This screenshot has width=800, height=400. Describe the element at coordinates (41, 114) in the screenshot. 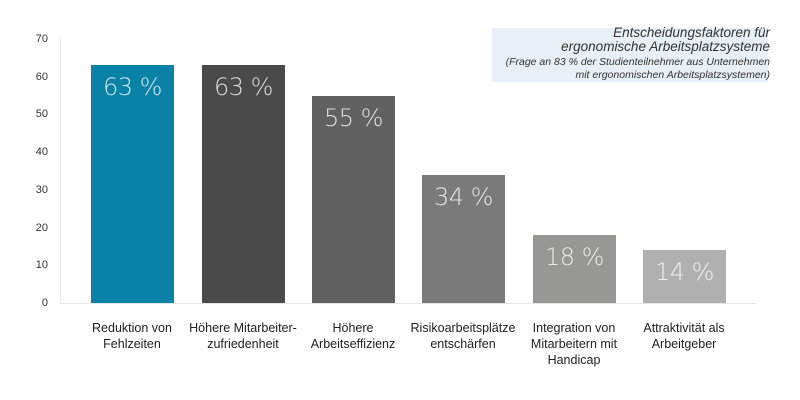

I see `y-tick-label: 50` at that location.